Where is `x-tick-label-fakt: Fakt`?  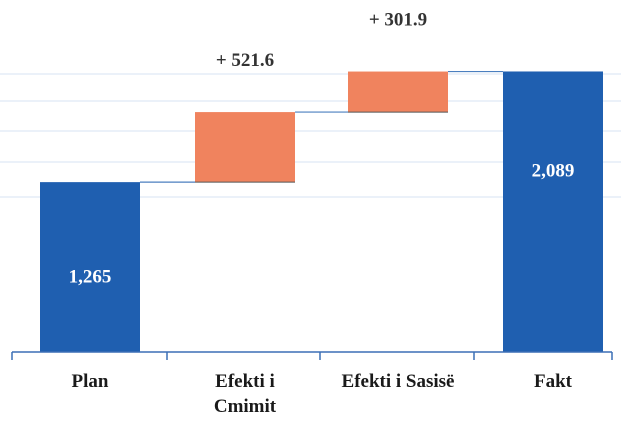 x-tick-label-fakt: Fakt is located at coordinates (553, 381).